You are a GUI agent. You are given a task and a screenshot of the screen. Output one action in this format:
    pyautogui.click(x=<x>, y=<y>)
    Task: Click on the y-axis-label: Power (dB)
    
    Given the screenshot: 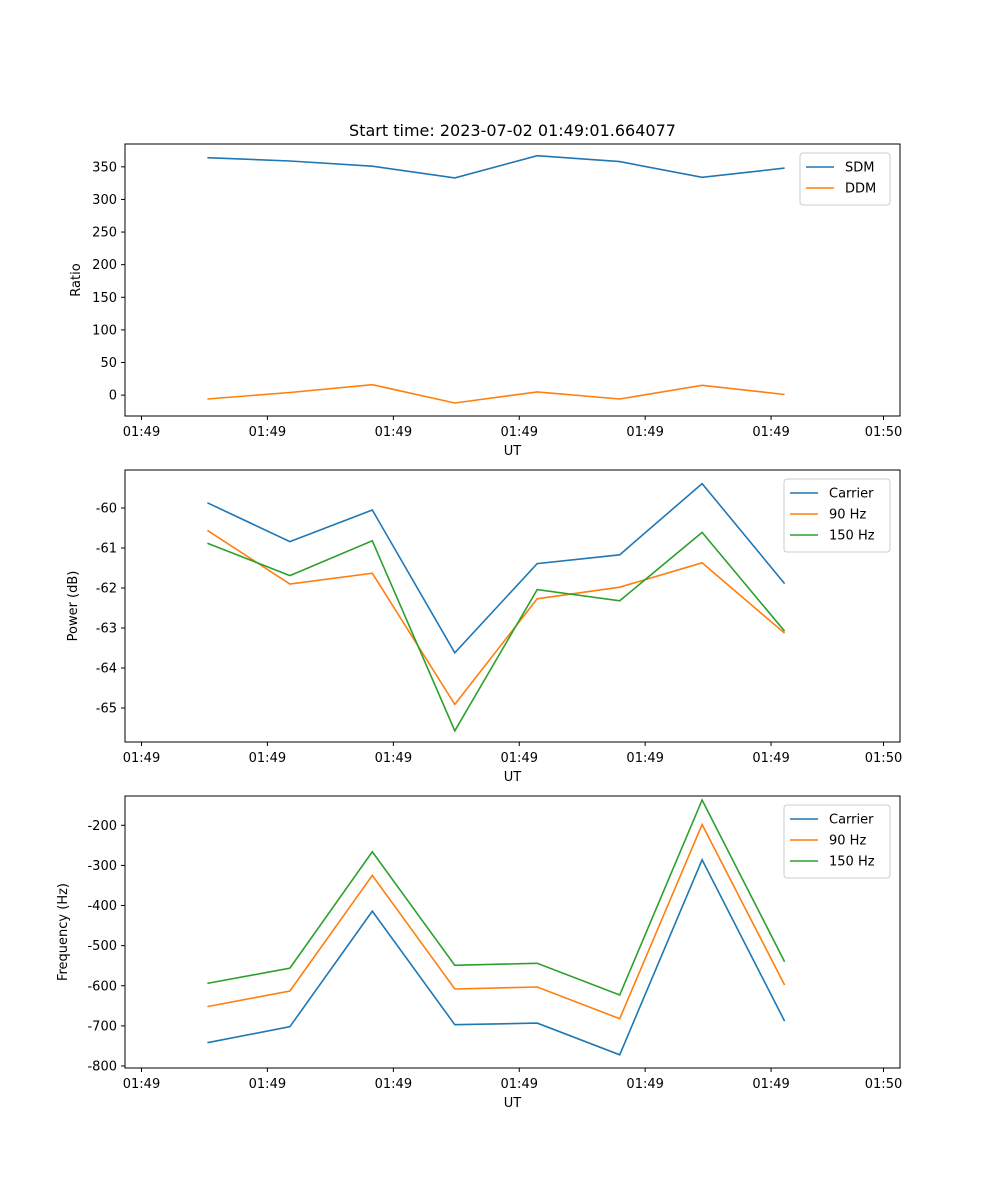 What is the action you would take?
    pyautogui.click(x=73, y=606)
    